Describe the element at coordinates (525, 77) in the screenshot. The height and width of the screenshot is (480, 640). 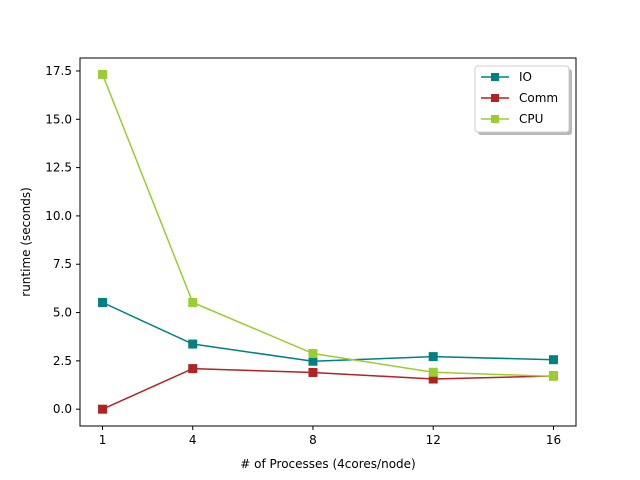
I see `legend-label-io: IO` at that location.